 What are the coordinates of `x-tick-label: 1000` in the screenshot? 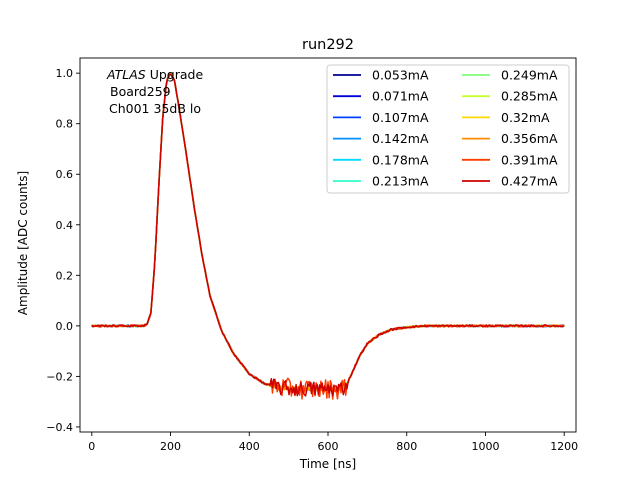 It's located at (485, 446).